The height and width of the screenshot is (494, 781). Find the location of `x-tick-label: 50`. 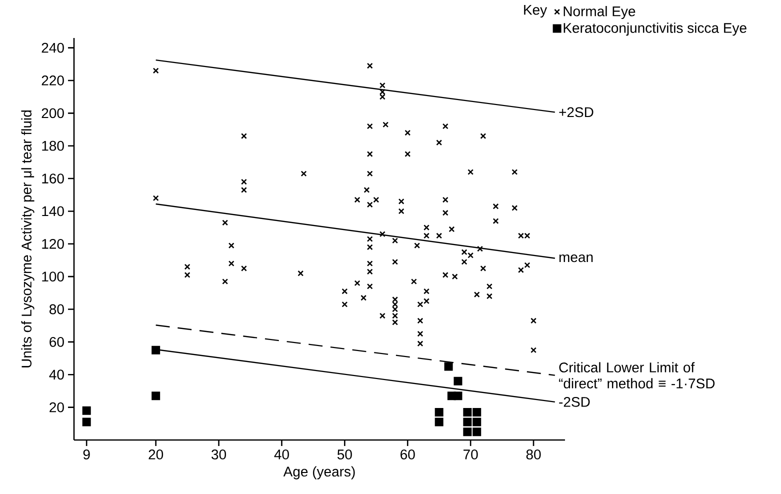

x-tick-label: 50 is located at coordinates (344, 455).